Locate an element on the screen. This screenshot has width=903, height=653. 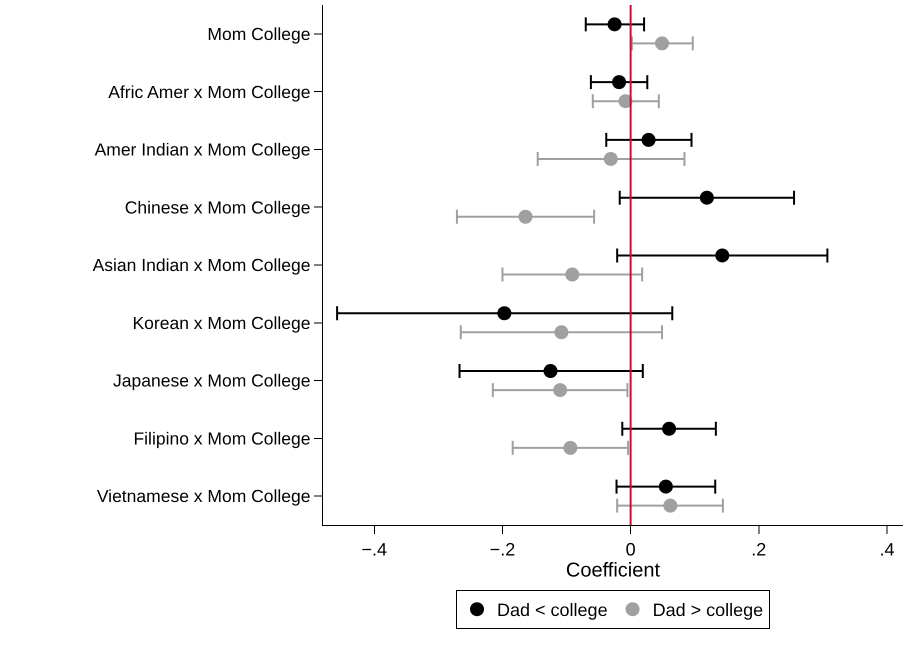
legend-label: Dad < college is located at coordinates (552, 610).